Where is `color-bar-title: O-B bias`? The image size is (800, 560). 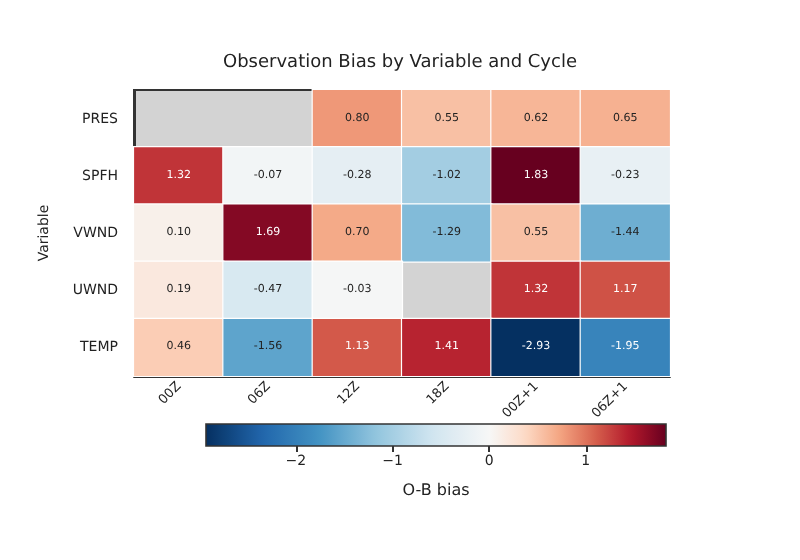
color-bar-title: O-B bias is located at coordinates (436, 490).